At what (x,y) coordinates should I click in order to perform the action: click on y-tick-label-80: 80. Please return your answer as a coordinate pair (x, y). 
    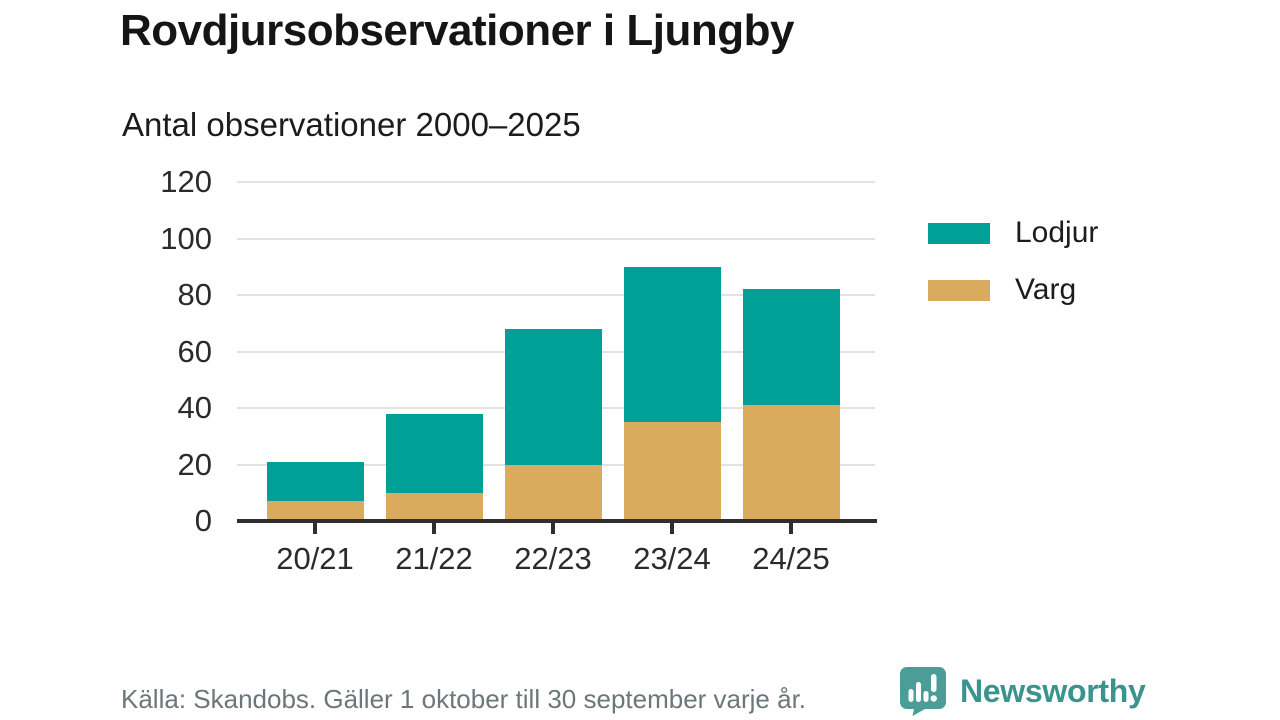
    Looking at the image, I should click on (194, 294).